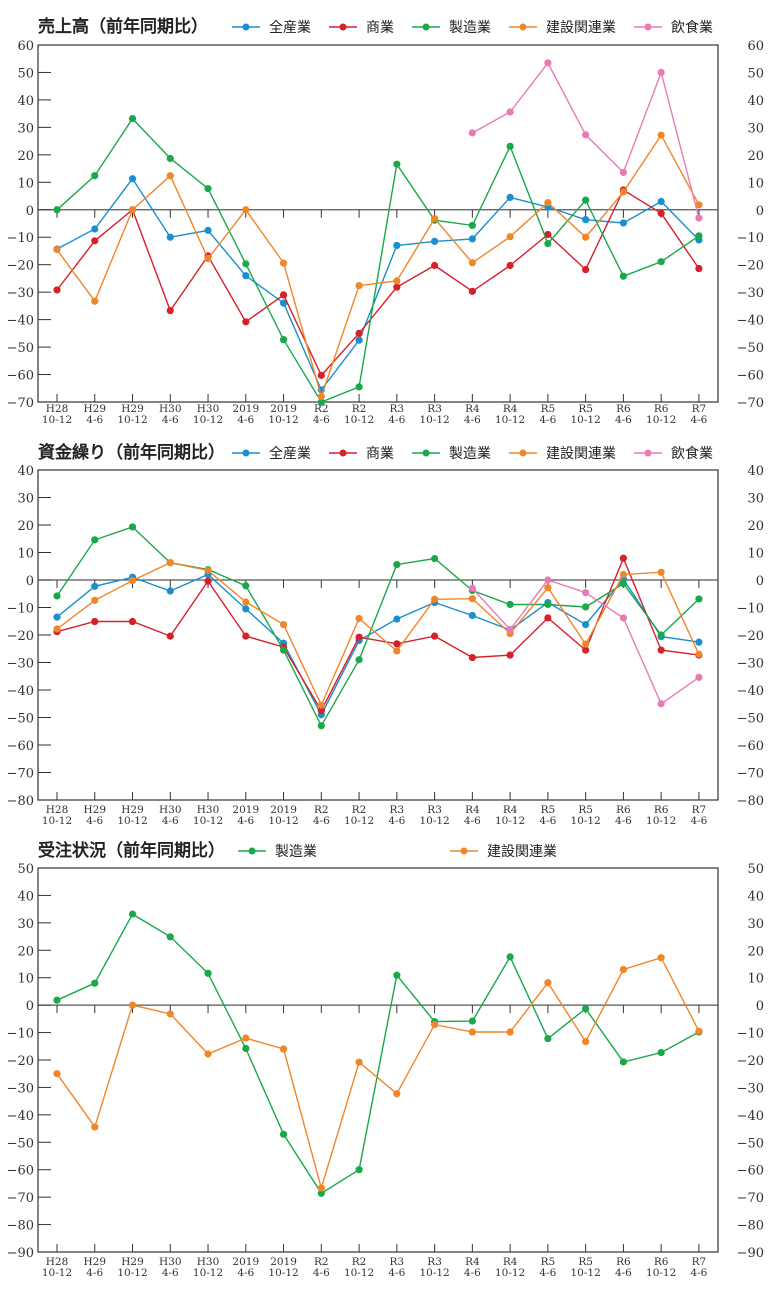  I want to click on series-製造業, so click(378, 626).